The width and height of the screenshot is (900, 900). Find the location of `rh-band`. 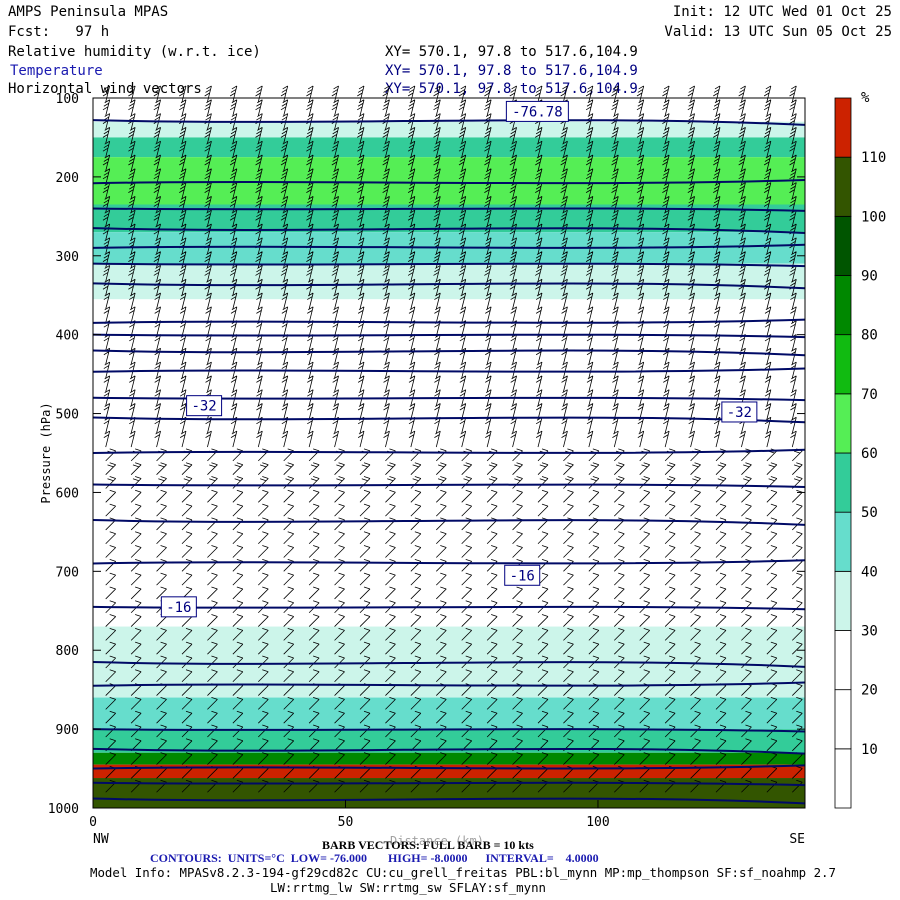

rh-band is located at coordinates (449, 181).